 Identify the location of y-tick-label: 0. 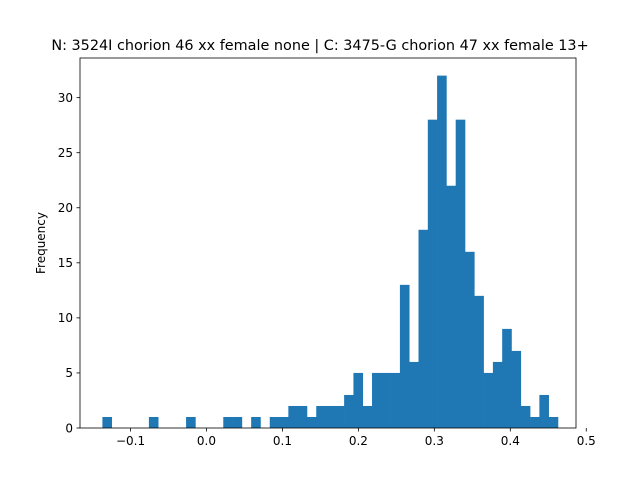
(69, 428).